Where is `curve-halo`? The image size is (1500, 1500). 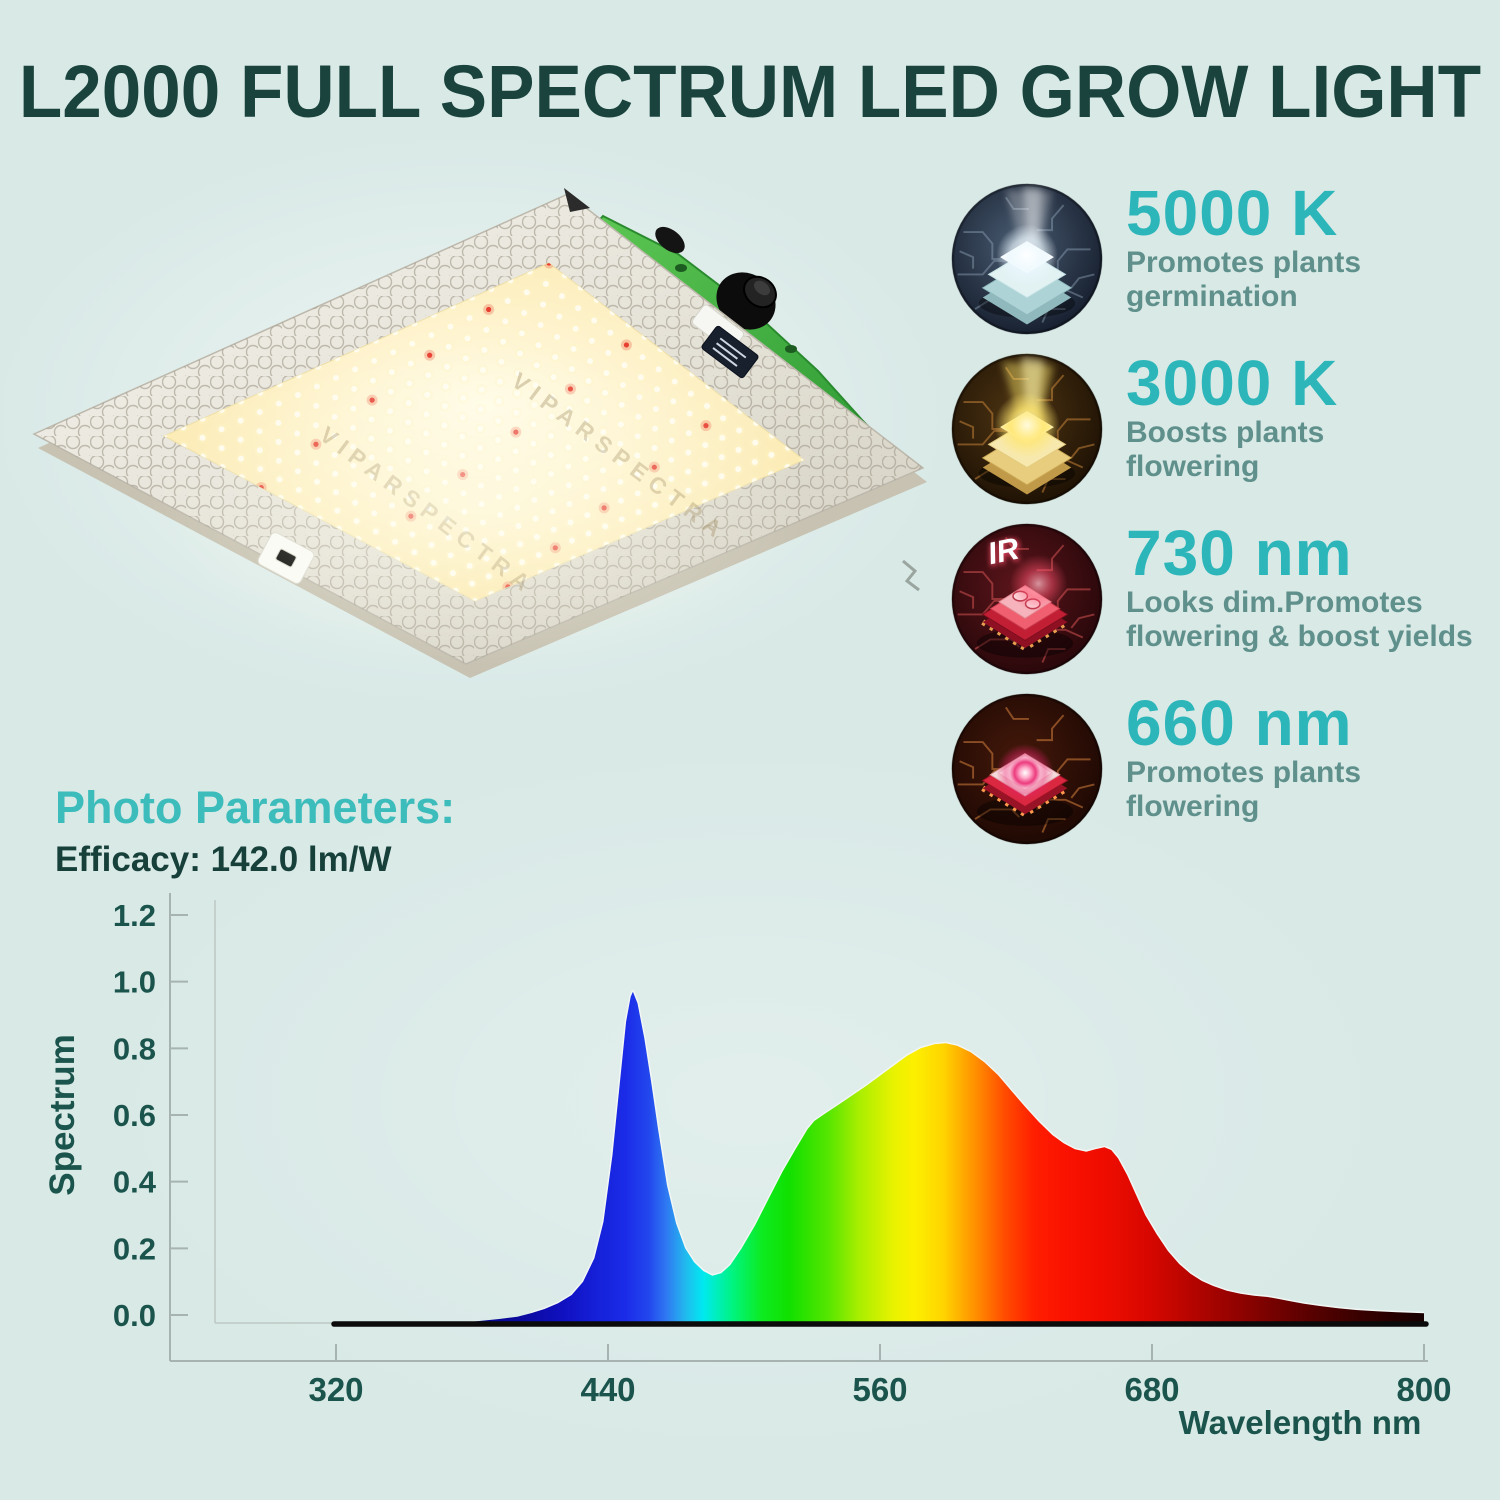 curve-halo is located at coordinates (977, 1152).